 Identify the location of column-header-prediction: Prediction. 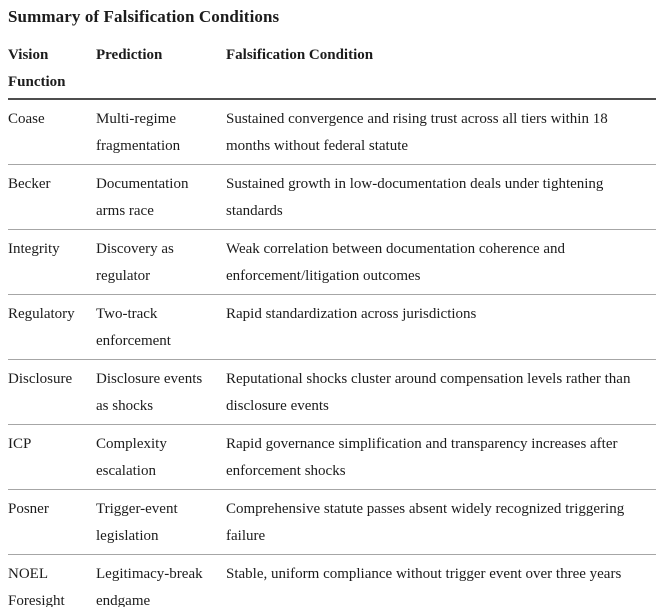
(161, 71).